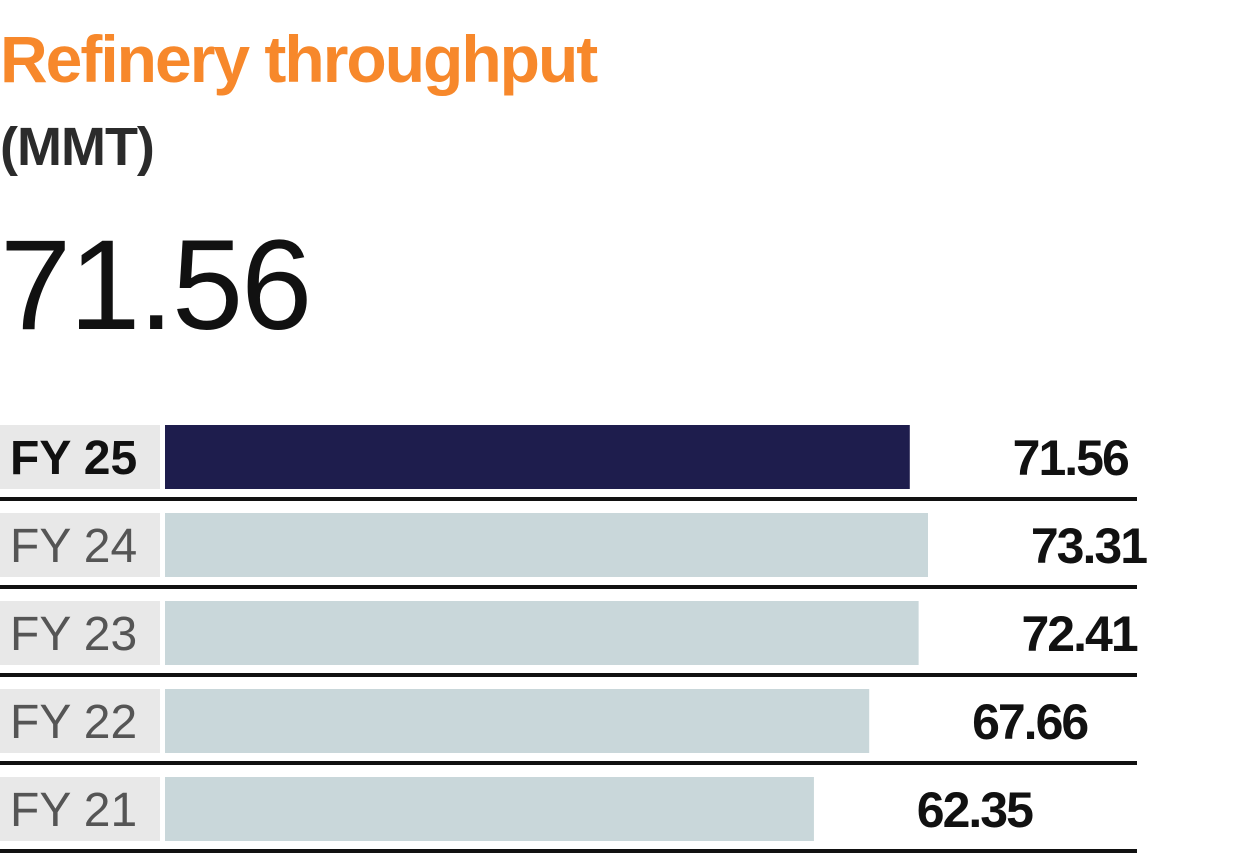  I want to click on category-label: FY 22, so click(73, 722).